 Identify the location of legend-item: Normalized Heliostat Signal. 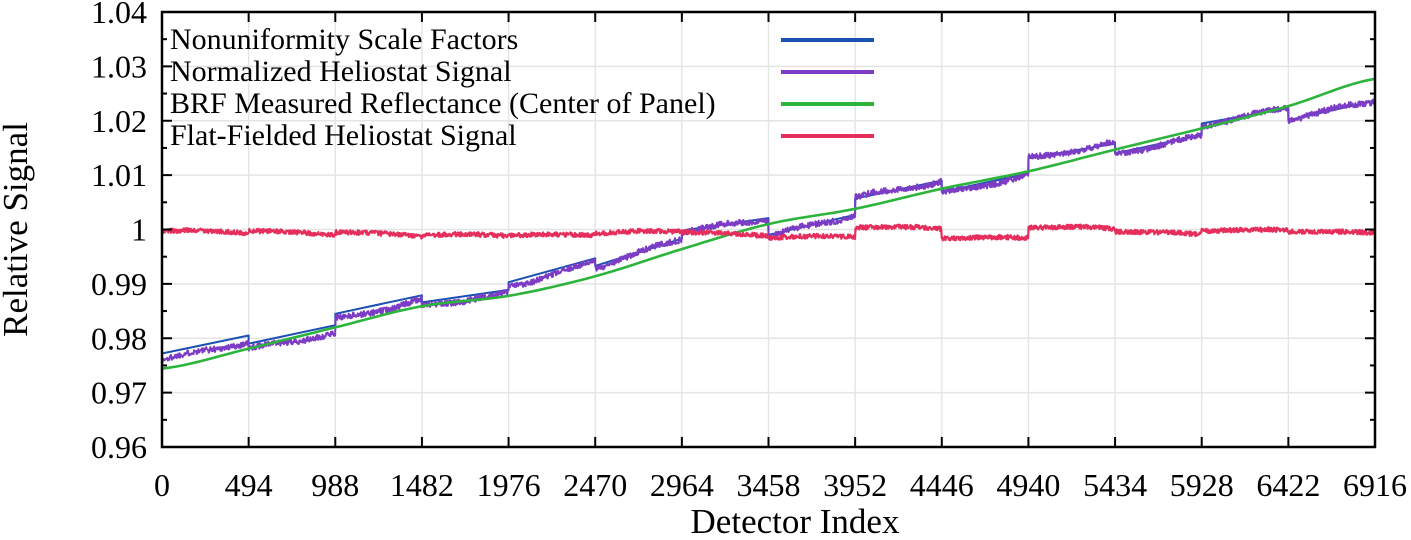
(522, 72).